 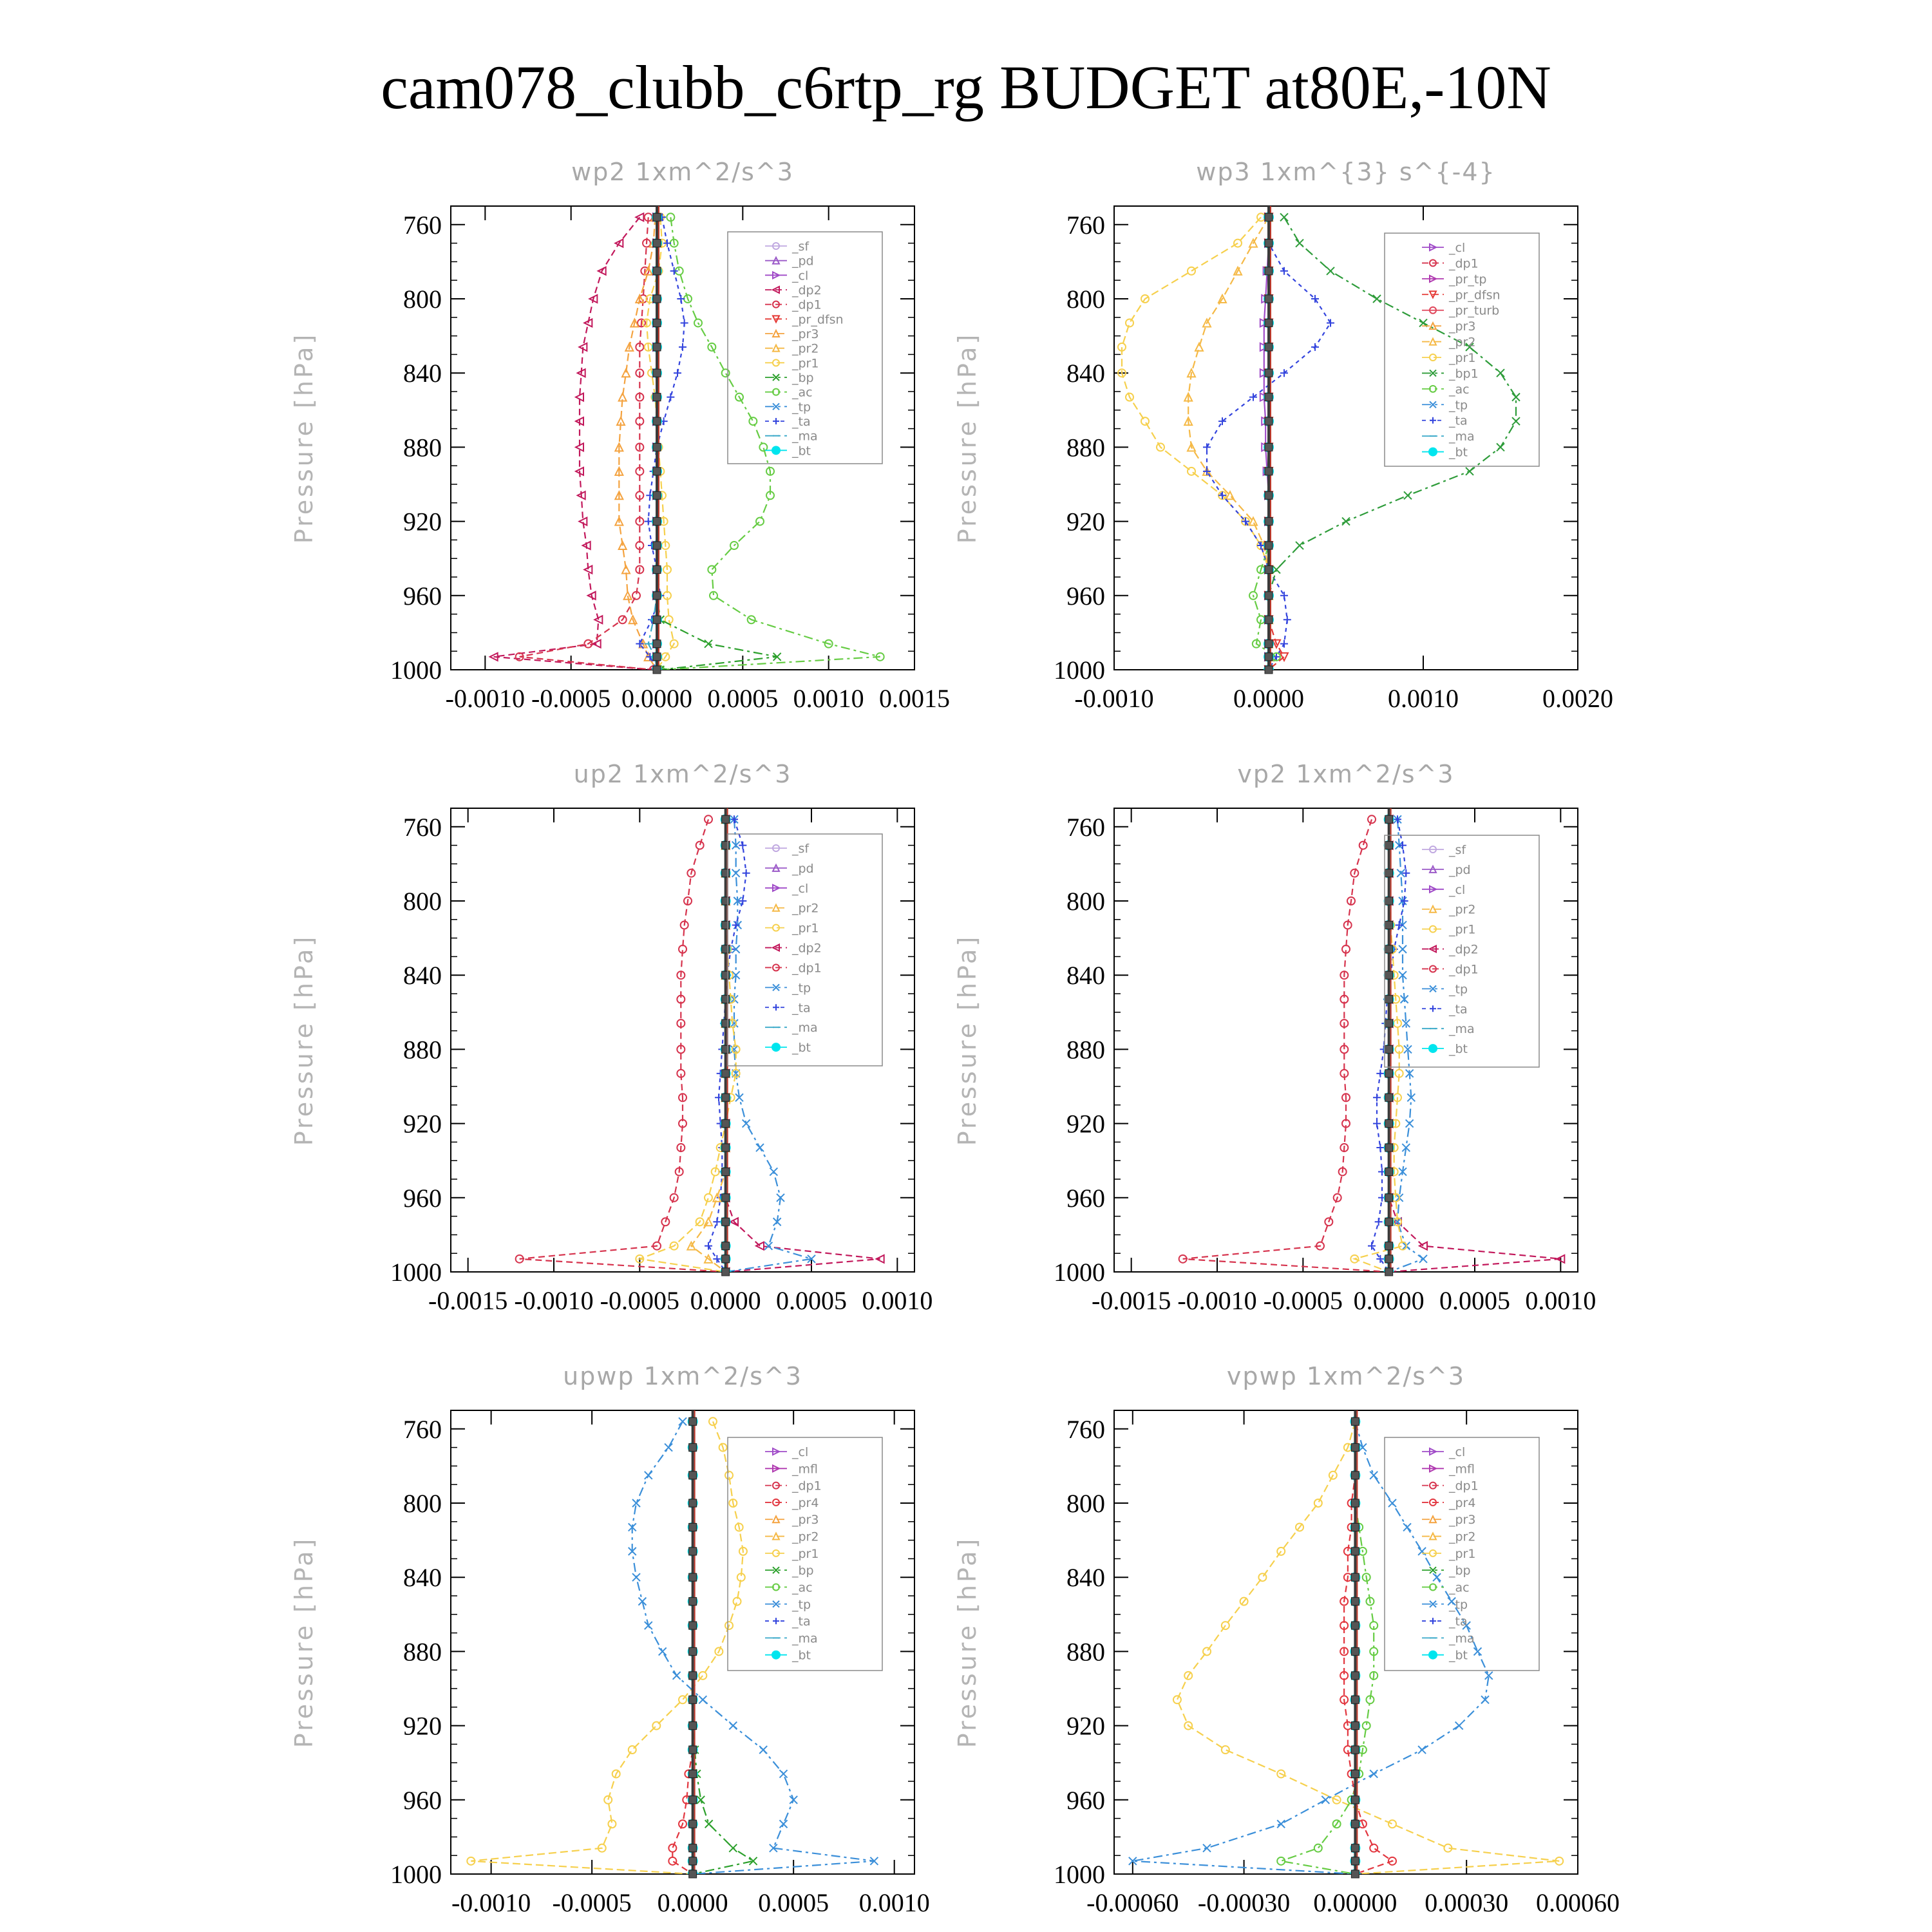 What do you see at coordinates (422, 1430) in the screenshot?
I see `y-tick-label: 760` at bounding box center [422, 1430].